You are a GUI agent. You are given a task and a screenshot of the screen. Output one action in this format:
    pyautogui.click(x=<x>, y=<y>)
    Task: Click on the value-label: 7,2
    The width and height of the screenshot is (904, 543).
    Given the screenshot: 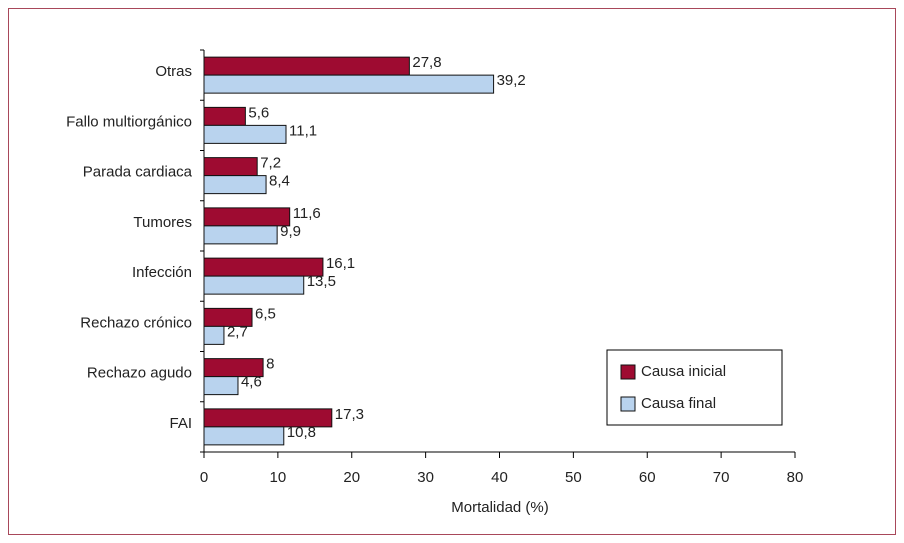 What is the action you would take?
    pyautogui.click(x=270, y=163)
    